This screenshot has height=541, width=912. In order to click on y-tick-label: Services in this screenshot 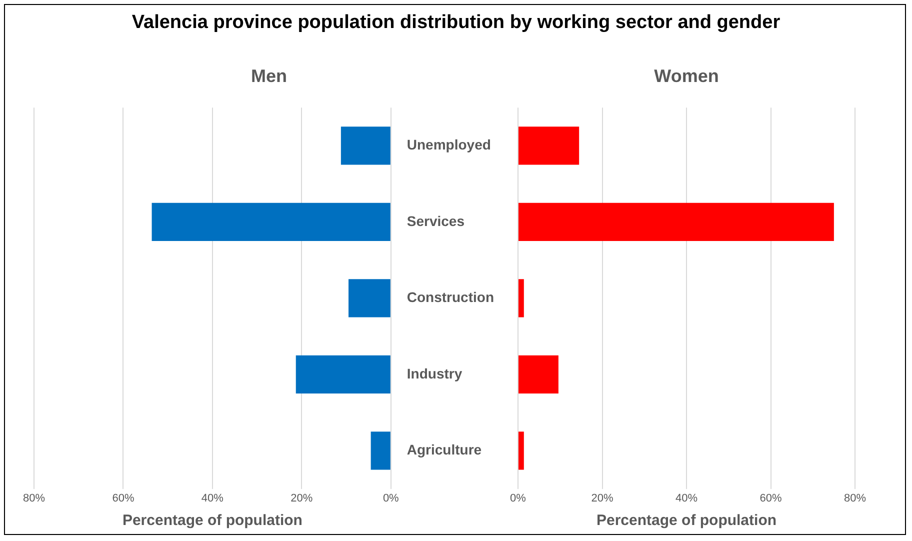, I will do `click(435, 220)`.